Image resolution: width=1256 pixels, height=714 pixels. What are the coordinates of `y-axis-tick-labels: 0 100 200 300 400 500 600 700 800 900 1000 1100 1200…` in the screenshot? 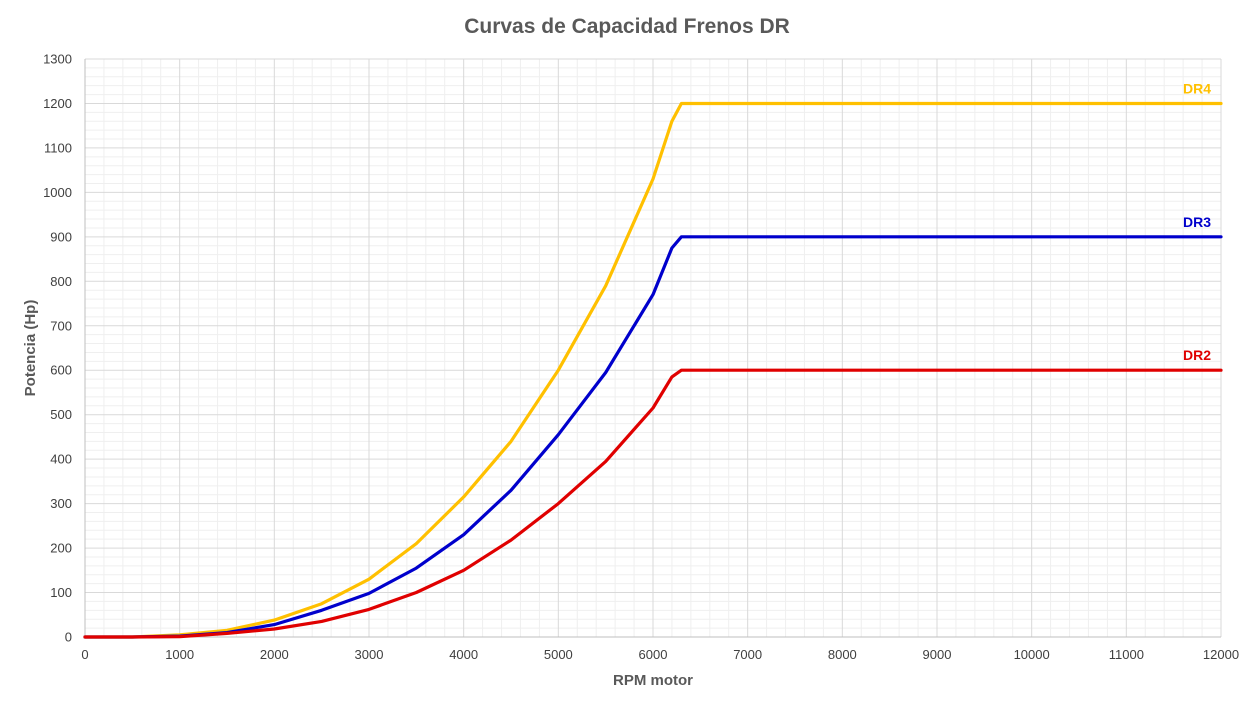 It's located at (57, 348).